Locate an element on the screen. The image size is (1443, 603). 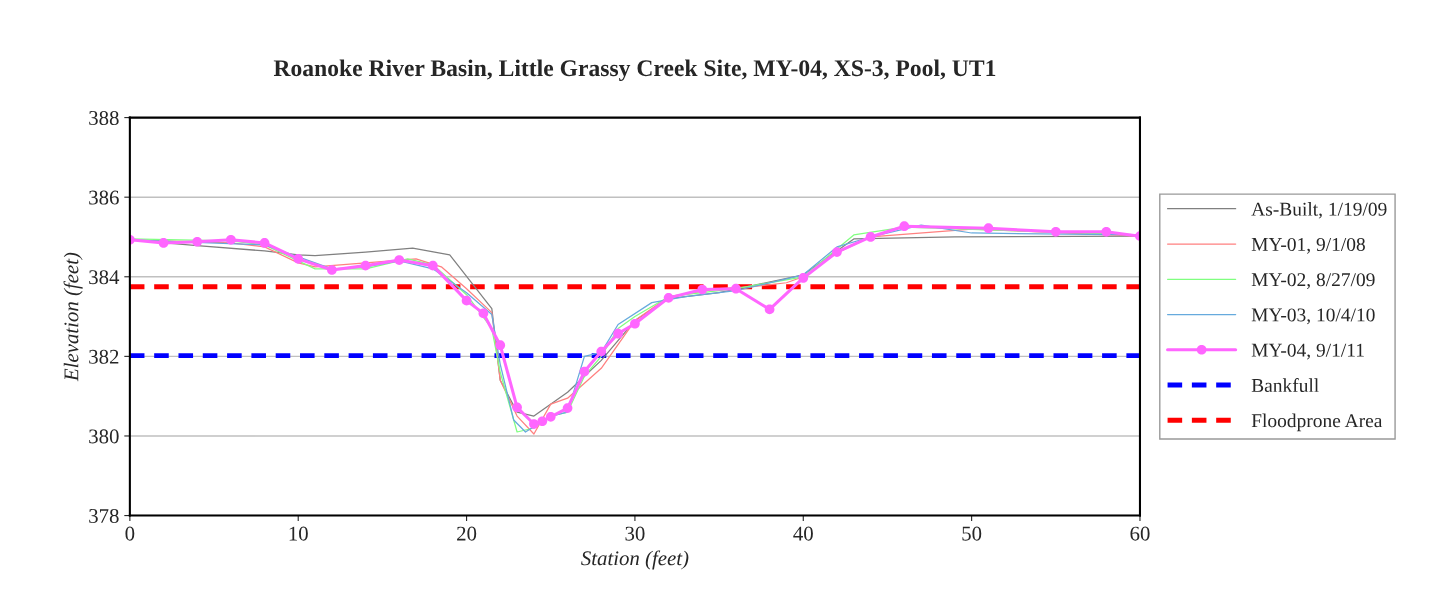
legend-label: MY-02, 8/27/09 is located at coordinates (1313, 281).